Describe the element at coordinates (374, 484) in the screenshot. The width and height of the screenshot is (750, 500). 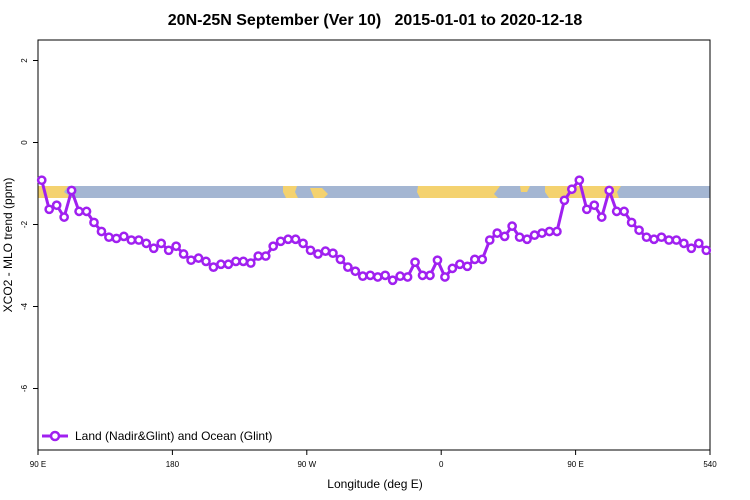
I see `x-axis-label: Longitude (deg E)` at that location.